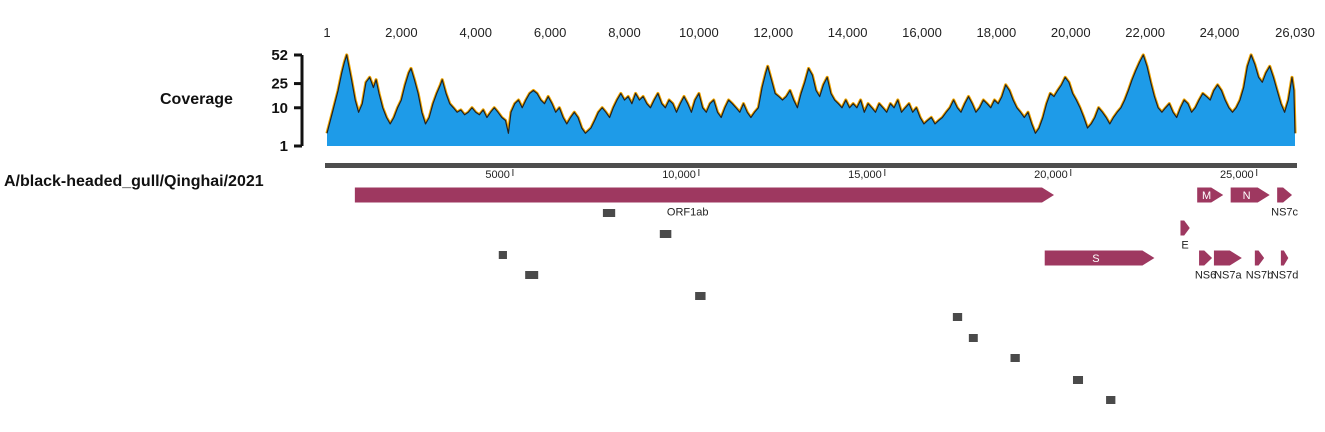  What do you see at coordinates (497, 175) in the screenshot?
I see `ruler-tick-label: 5000` at bounding box center [497, 175].